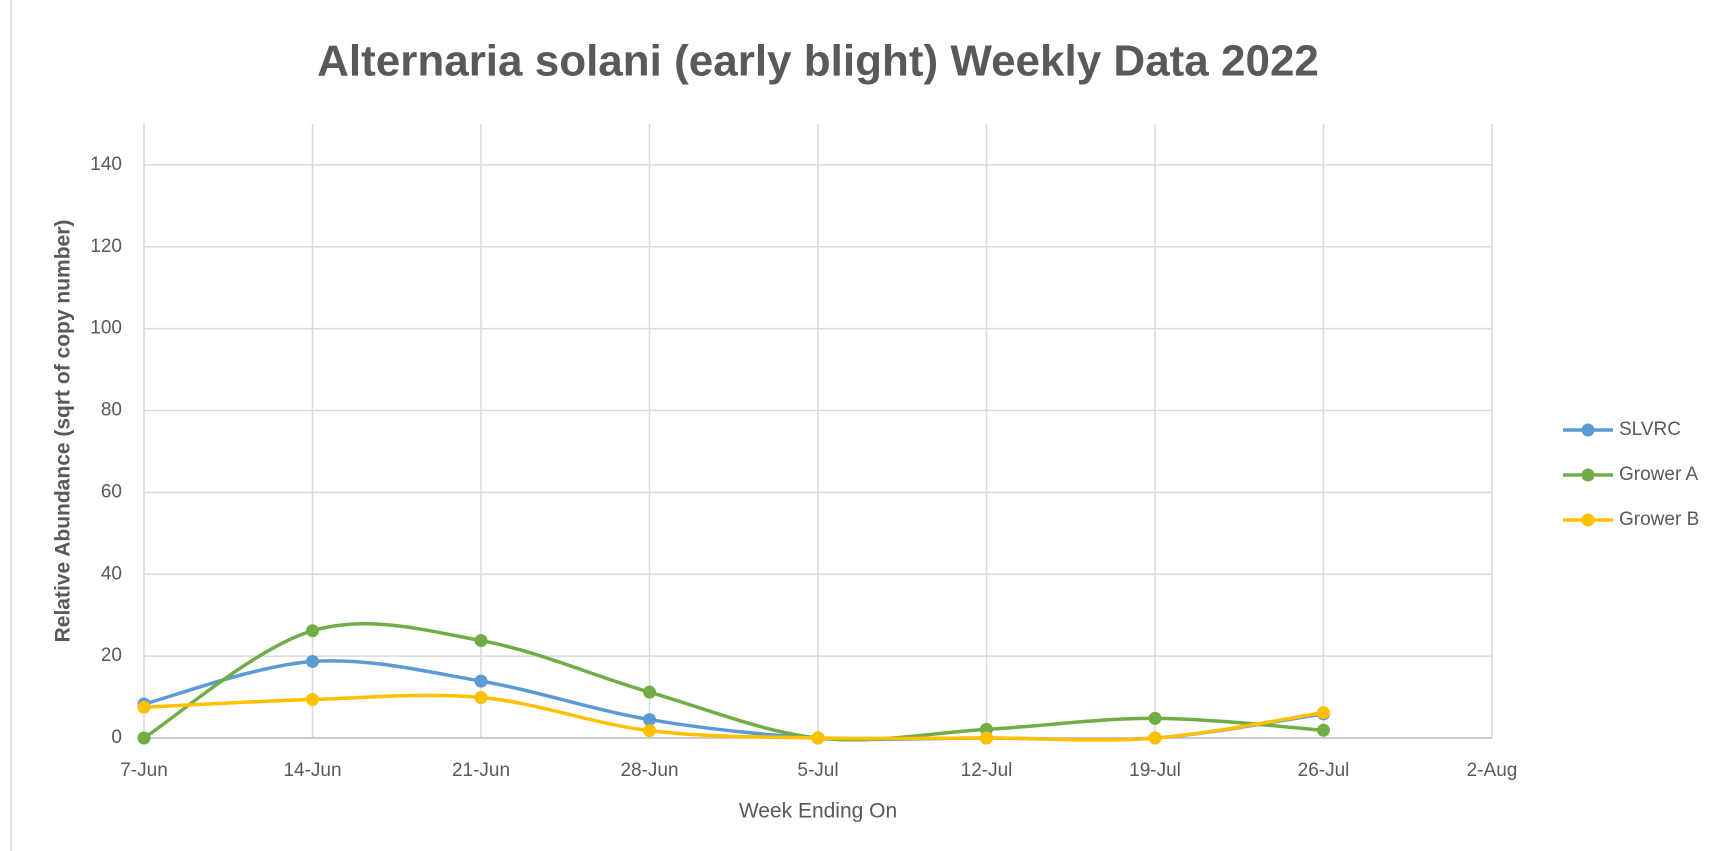 The width and height of the screenshot is (1720, 851). Describe the element at coordinates (1650, 429) in the screenshot. I see `legend-label: SLVRC` at that location.